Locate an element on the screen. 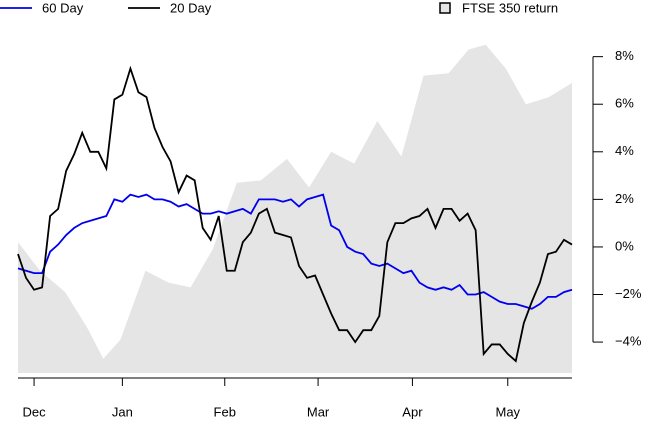  legend-label: 20 Day is located at coordinates (191, 7).